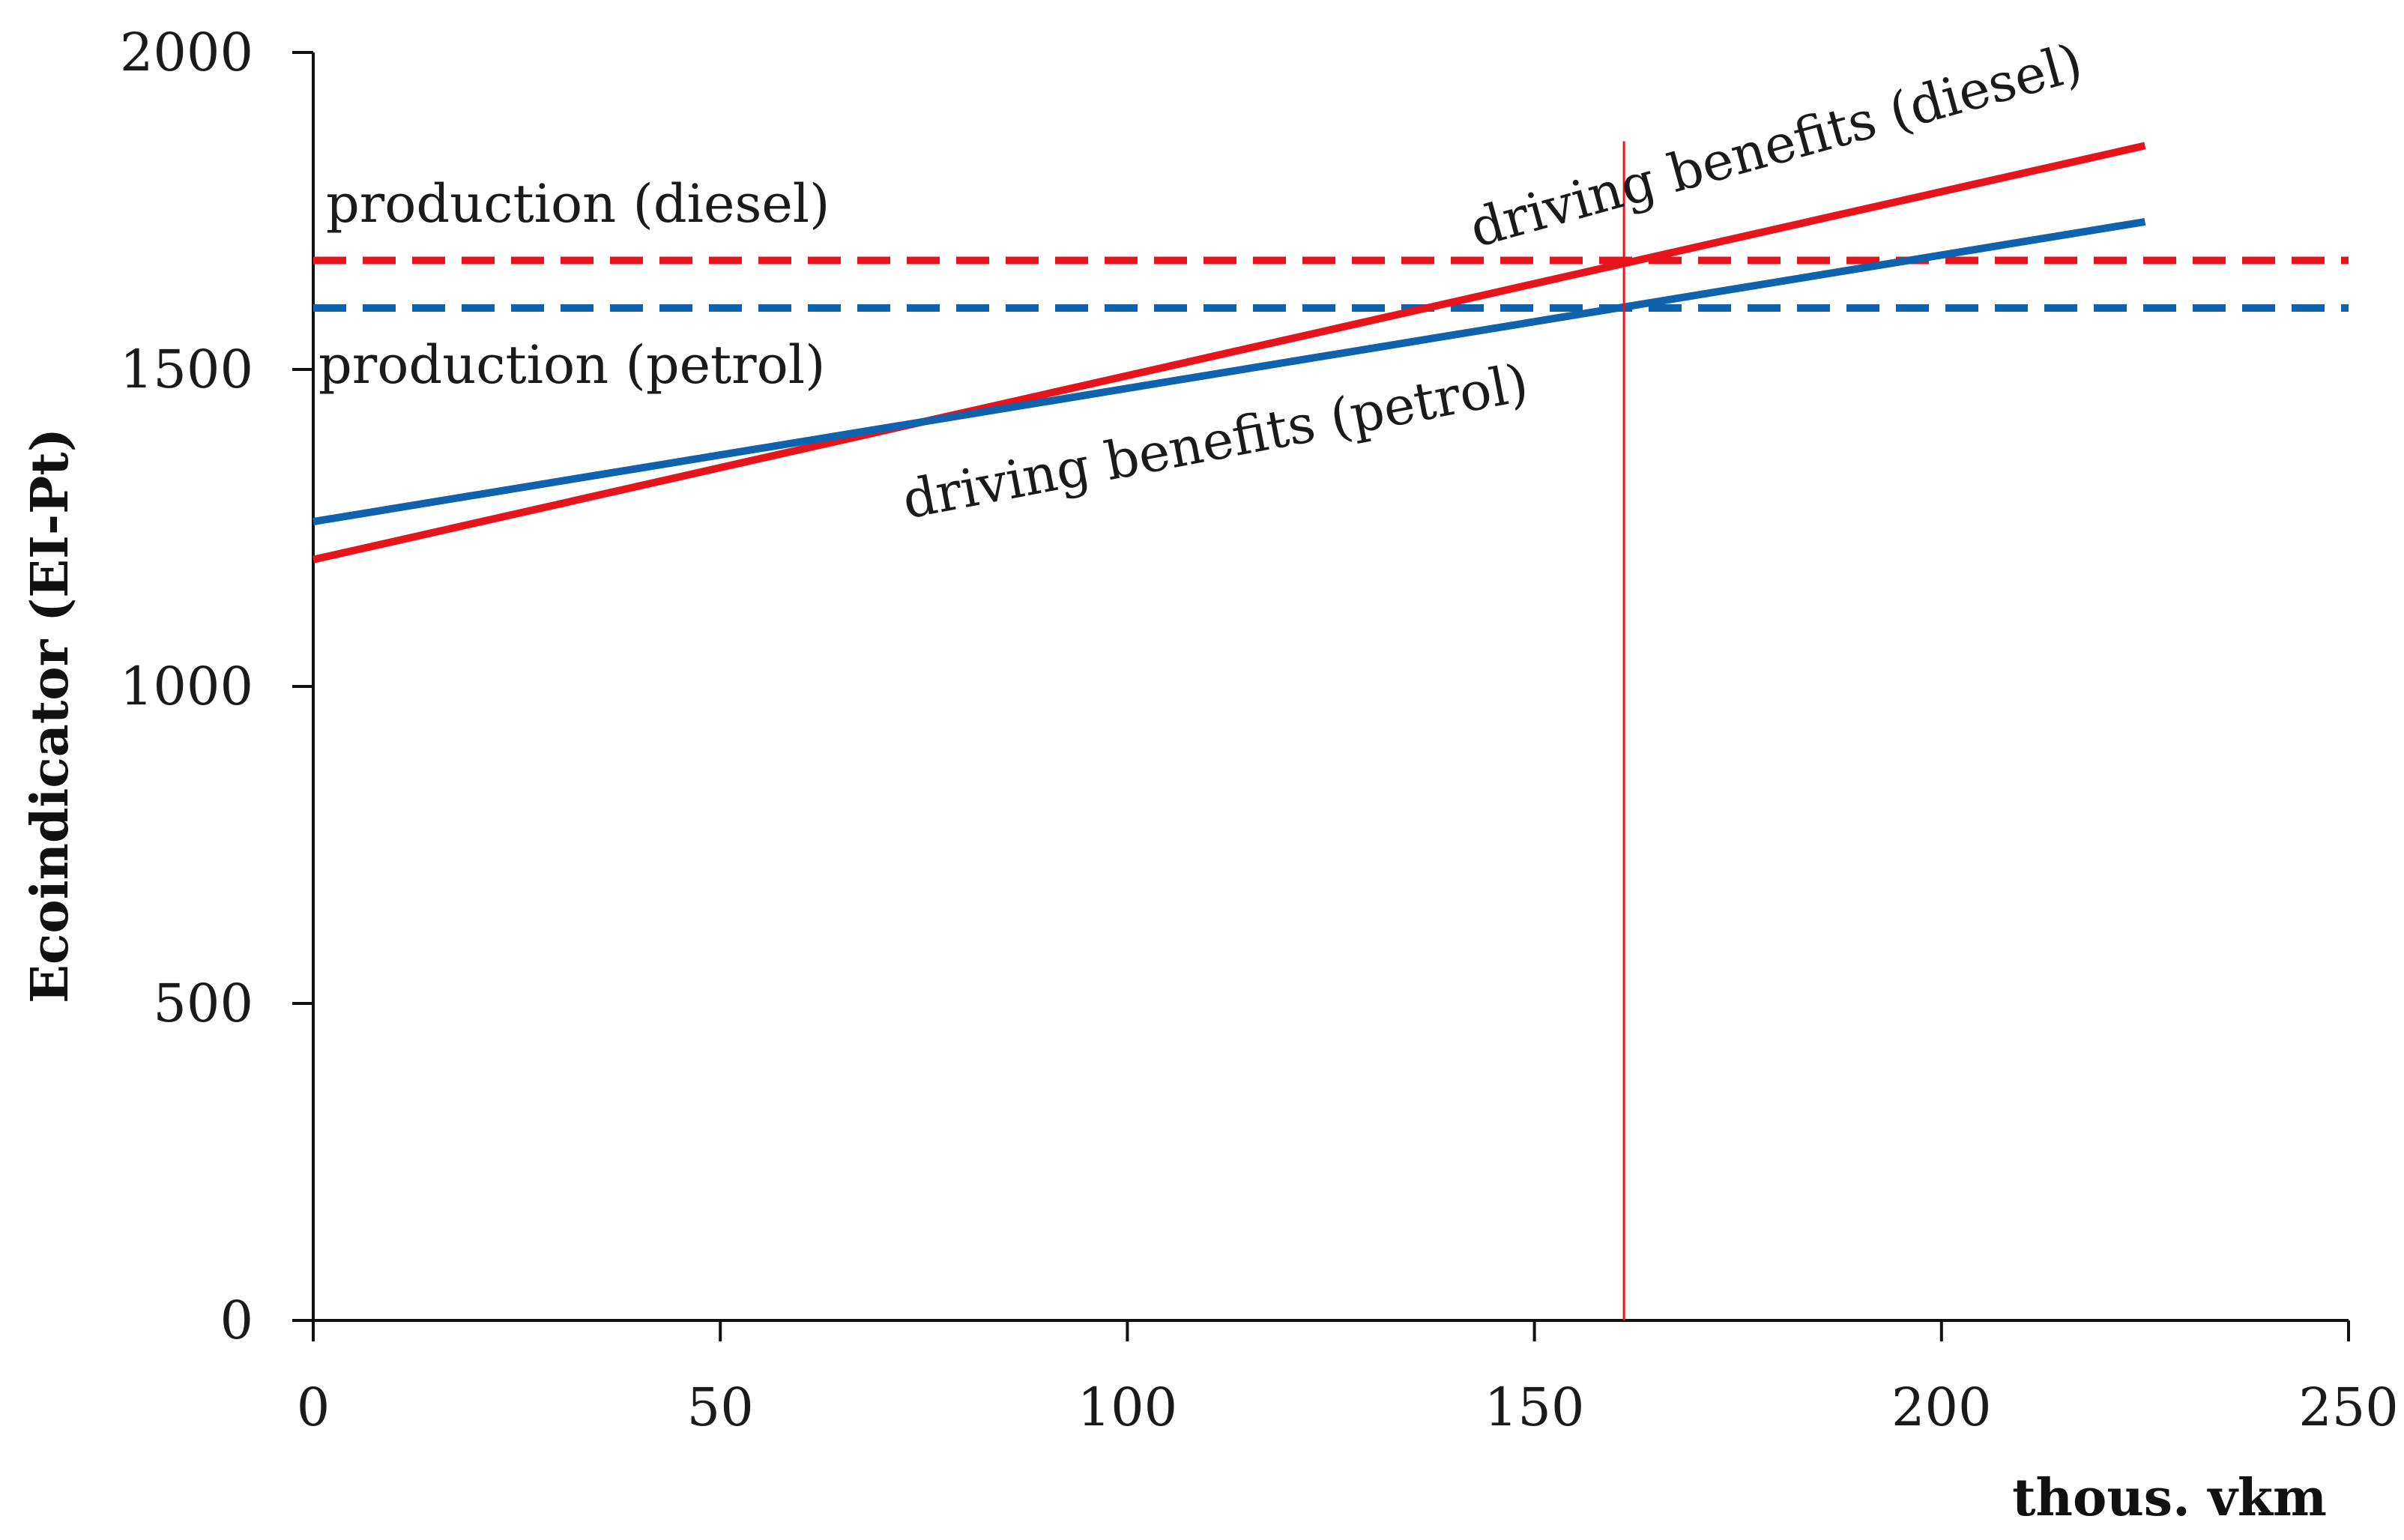  I want to click on y-axis-ticks: 0 500 1000 1500 2000, so click(216, 687).